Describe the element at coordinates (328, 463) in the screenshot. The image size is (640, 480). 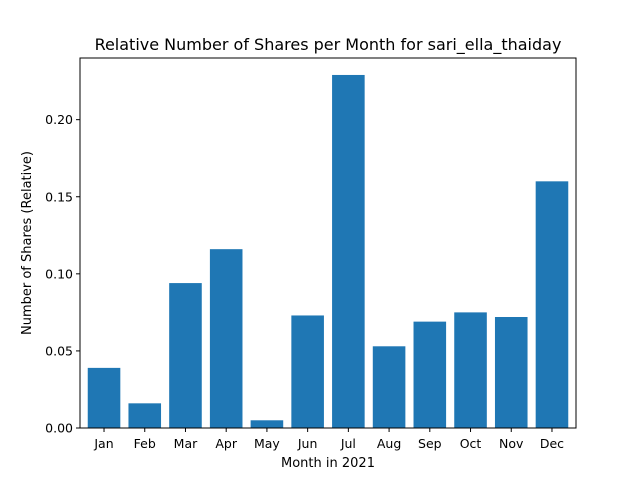
I see `x-axis-label: Month in 2021` at that location.